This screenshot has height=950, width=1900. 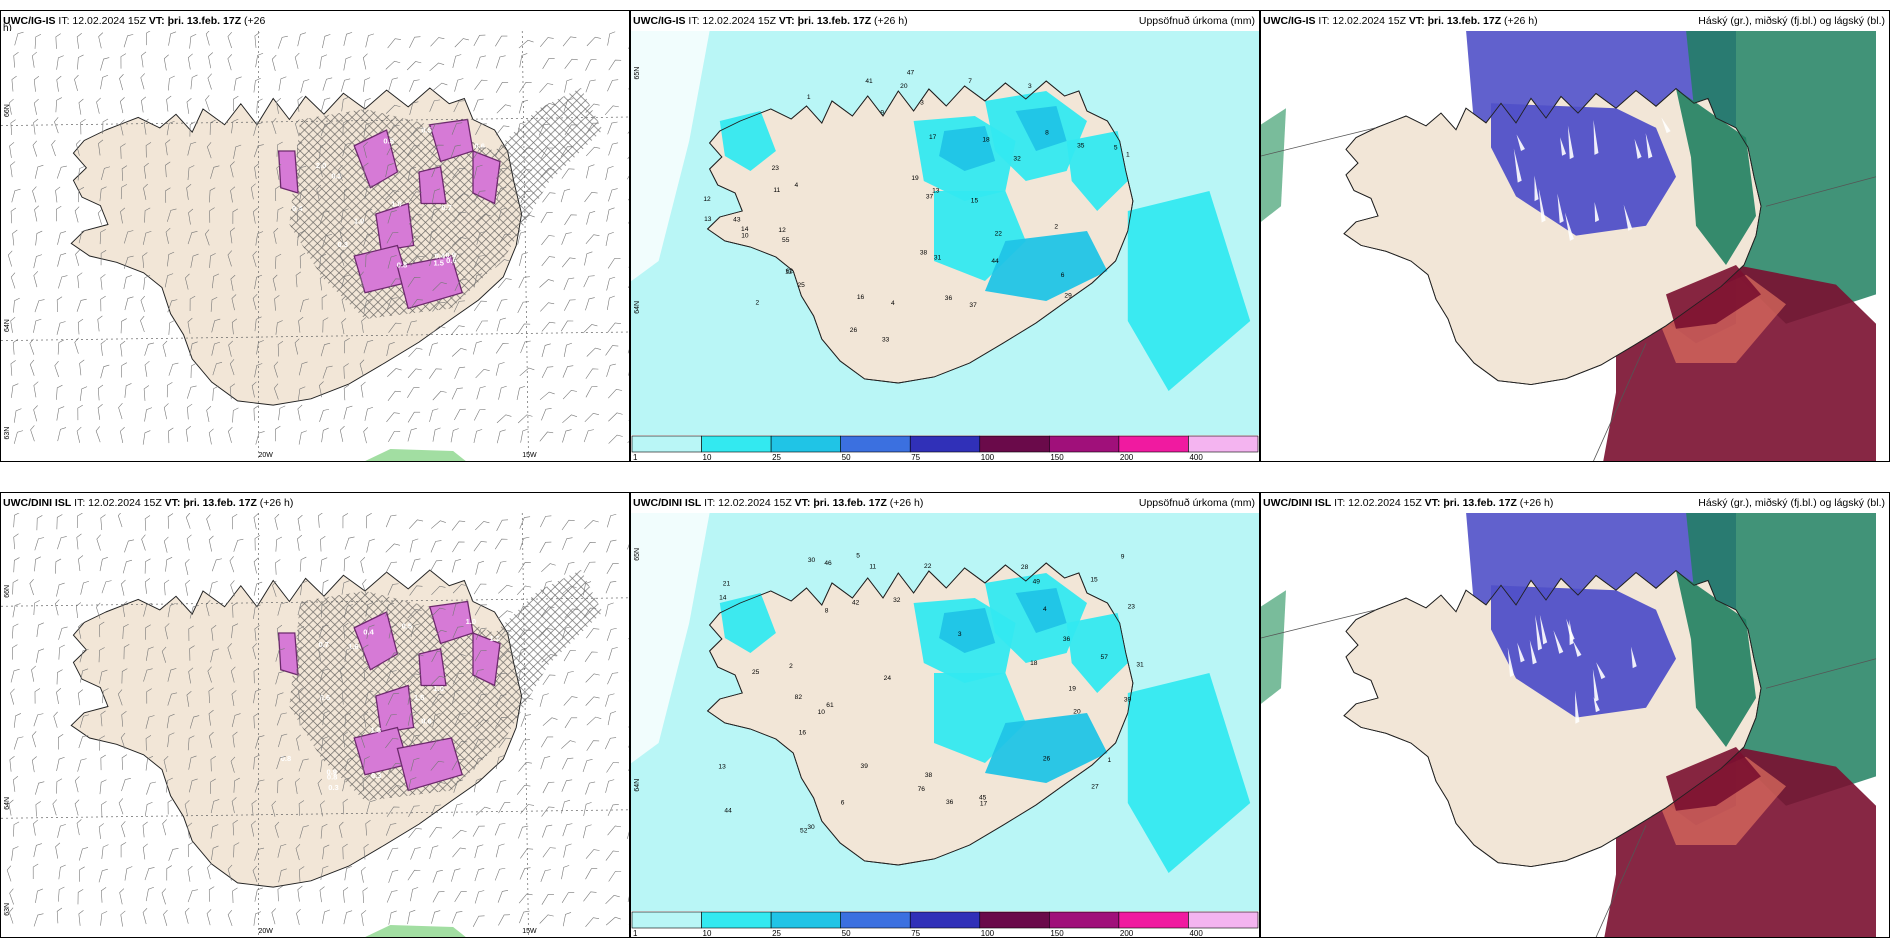 I want to click on high-cloud-over-land, so click(x=1583, y=651).